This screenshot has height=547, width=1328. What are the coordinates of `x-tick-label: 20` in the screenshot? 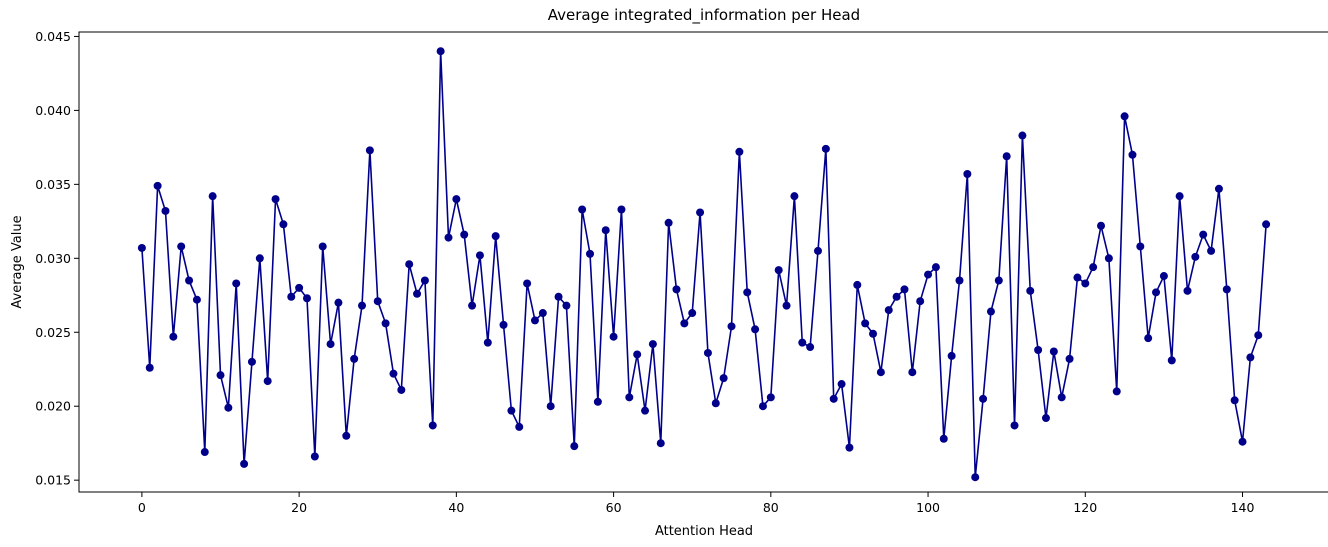 It's located at (299, 507).